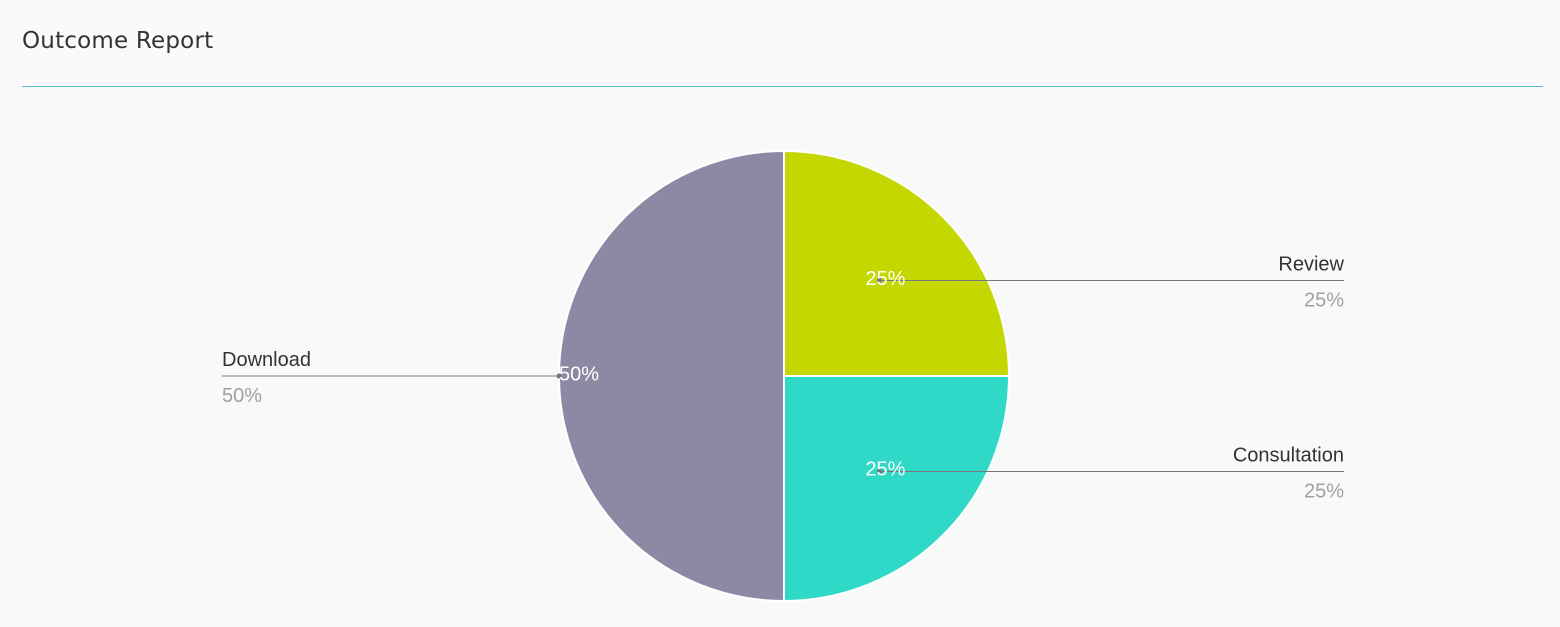 This screenshot has height=627, width=1560. Describe the element at coordinates (885, 470) in the screenshot. I see `slice-percent-label-consultation: 25%` at that location.